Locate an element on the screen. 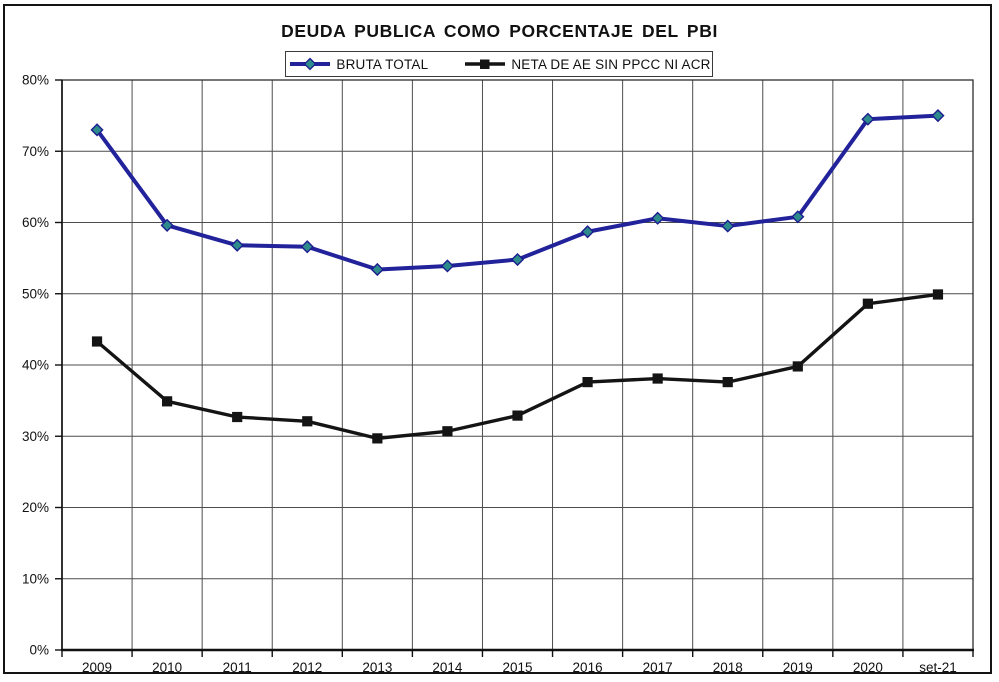 The image size is (999, 682). x-tick-label: 2018 is located at coordinates (728, 667).